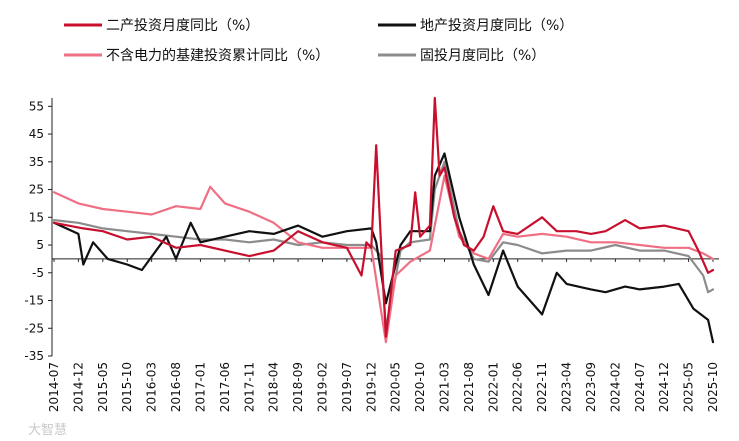  Describe the element at coordinates (542, 387) in the screenshot. I see `x-tick-label: 2022-11` at that location.